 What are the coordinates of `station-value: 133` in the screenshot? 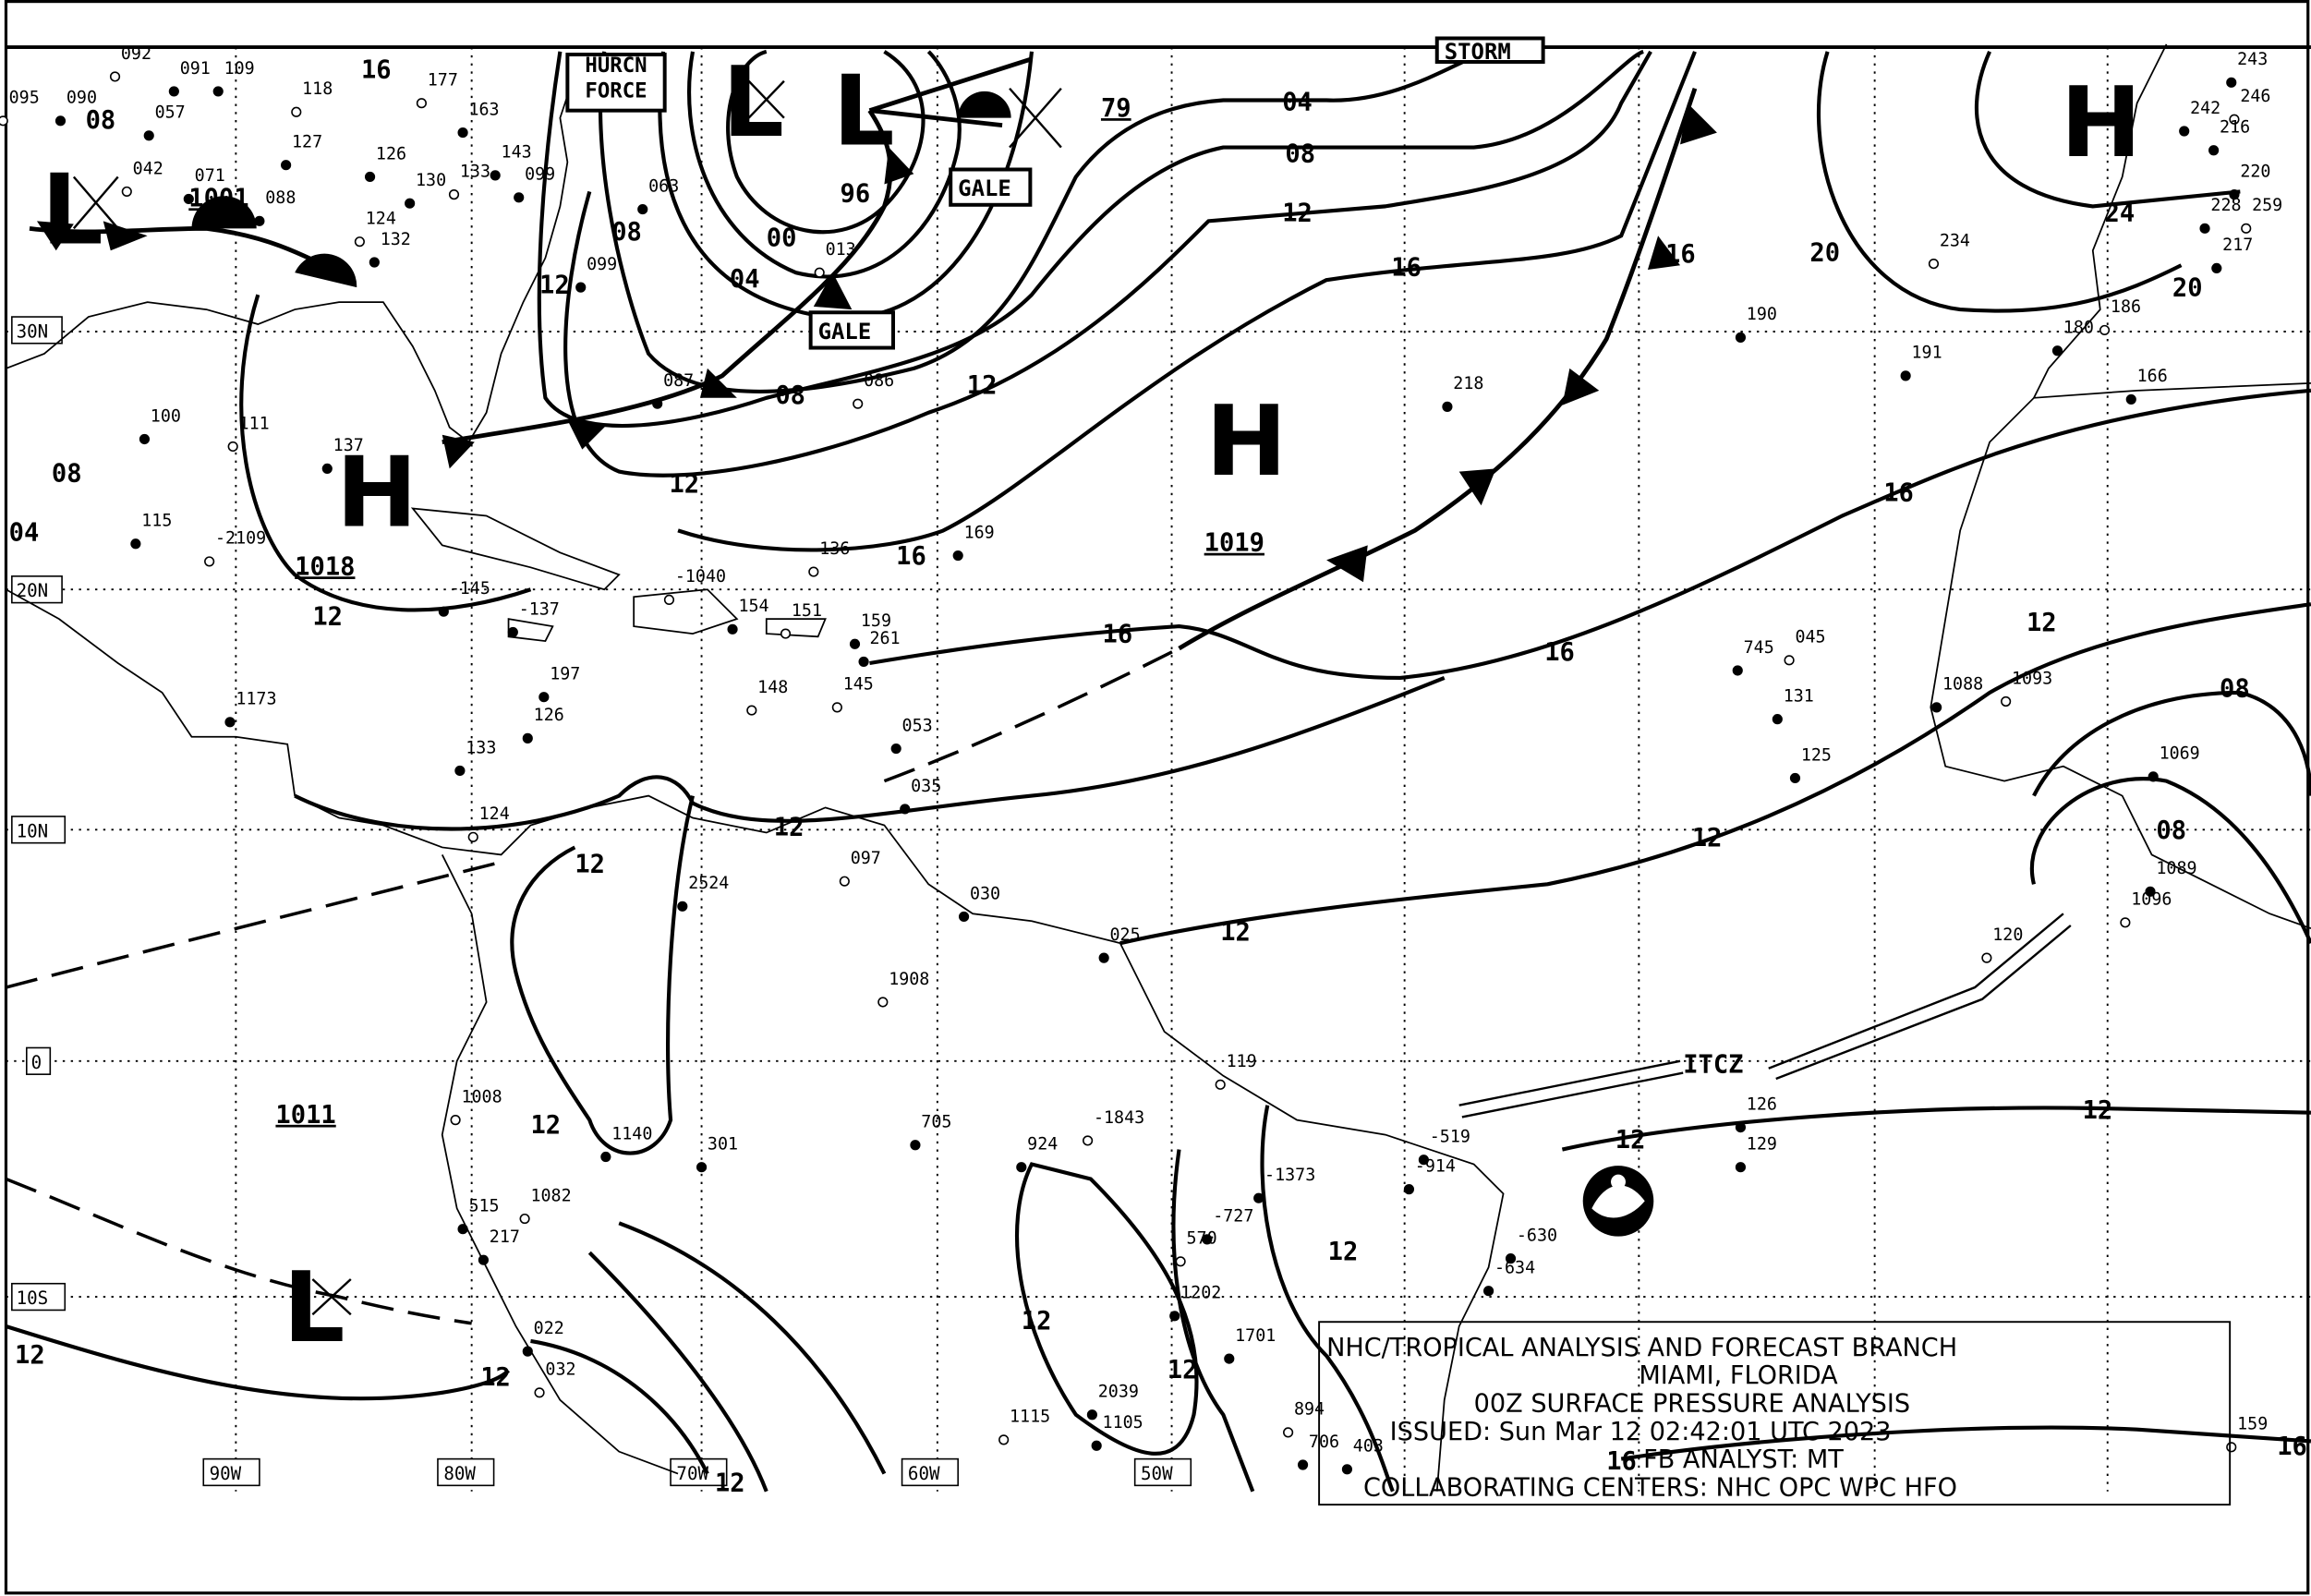 It's located at (475, 171).